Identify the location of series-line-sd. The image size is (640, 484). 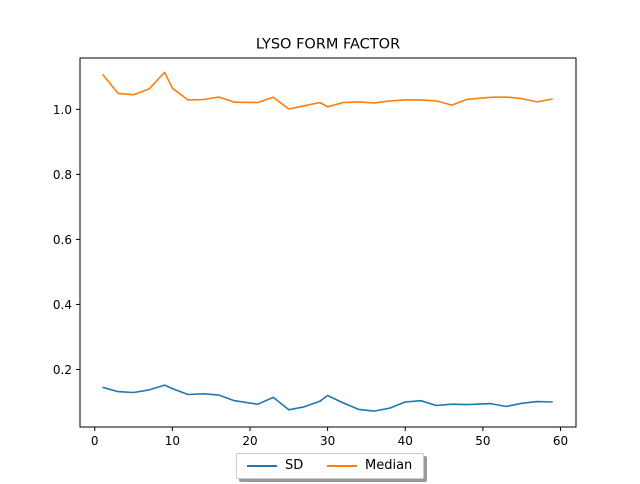
(327, 398).